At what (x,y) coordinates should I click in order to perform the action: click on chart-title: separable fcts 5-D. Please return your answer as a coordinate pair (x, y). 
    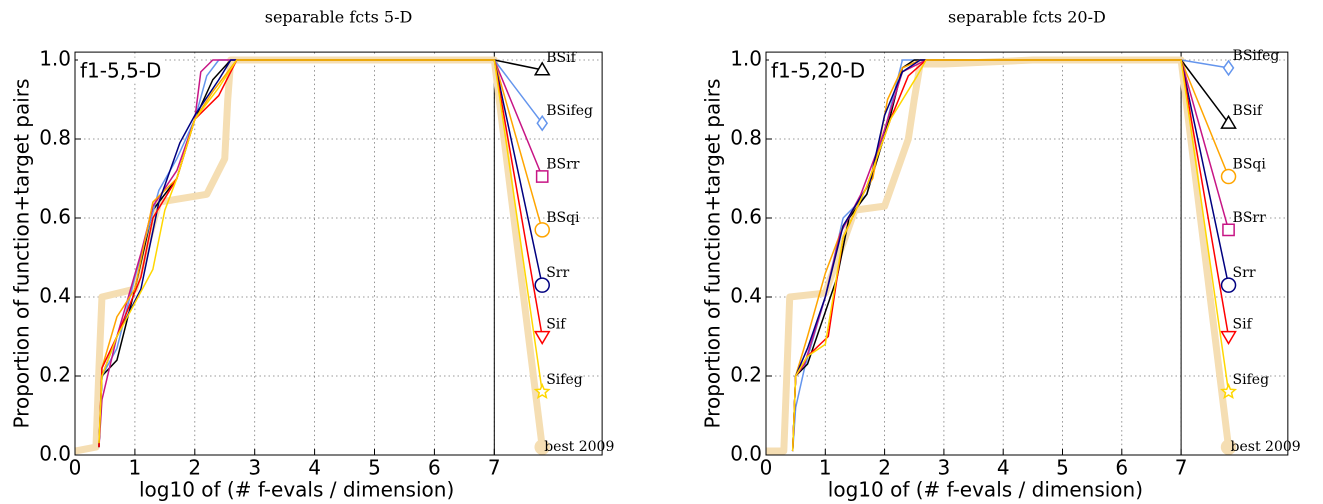
    Looking at the image, I should click on (339, 17).